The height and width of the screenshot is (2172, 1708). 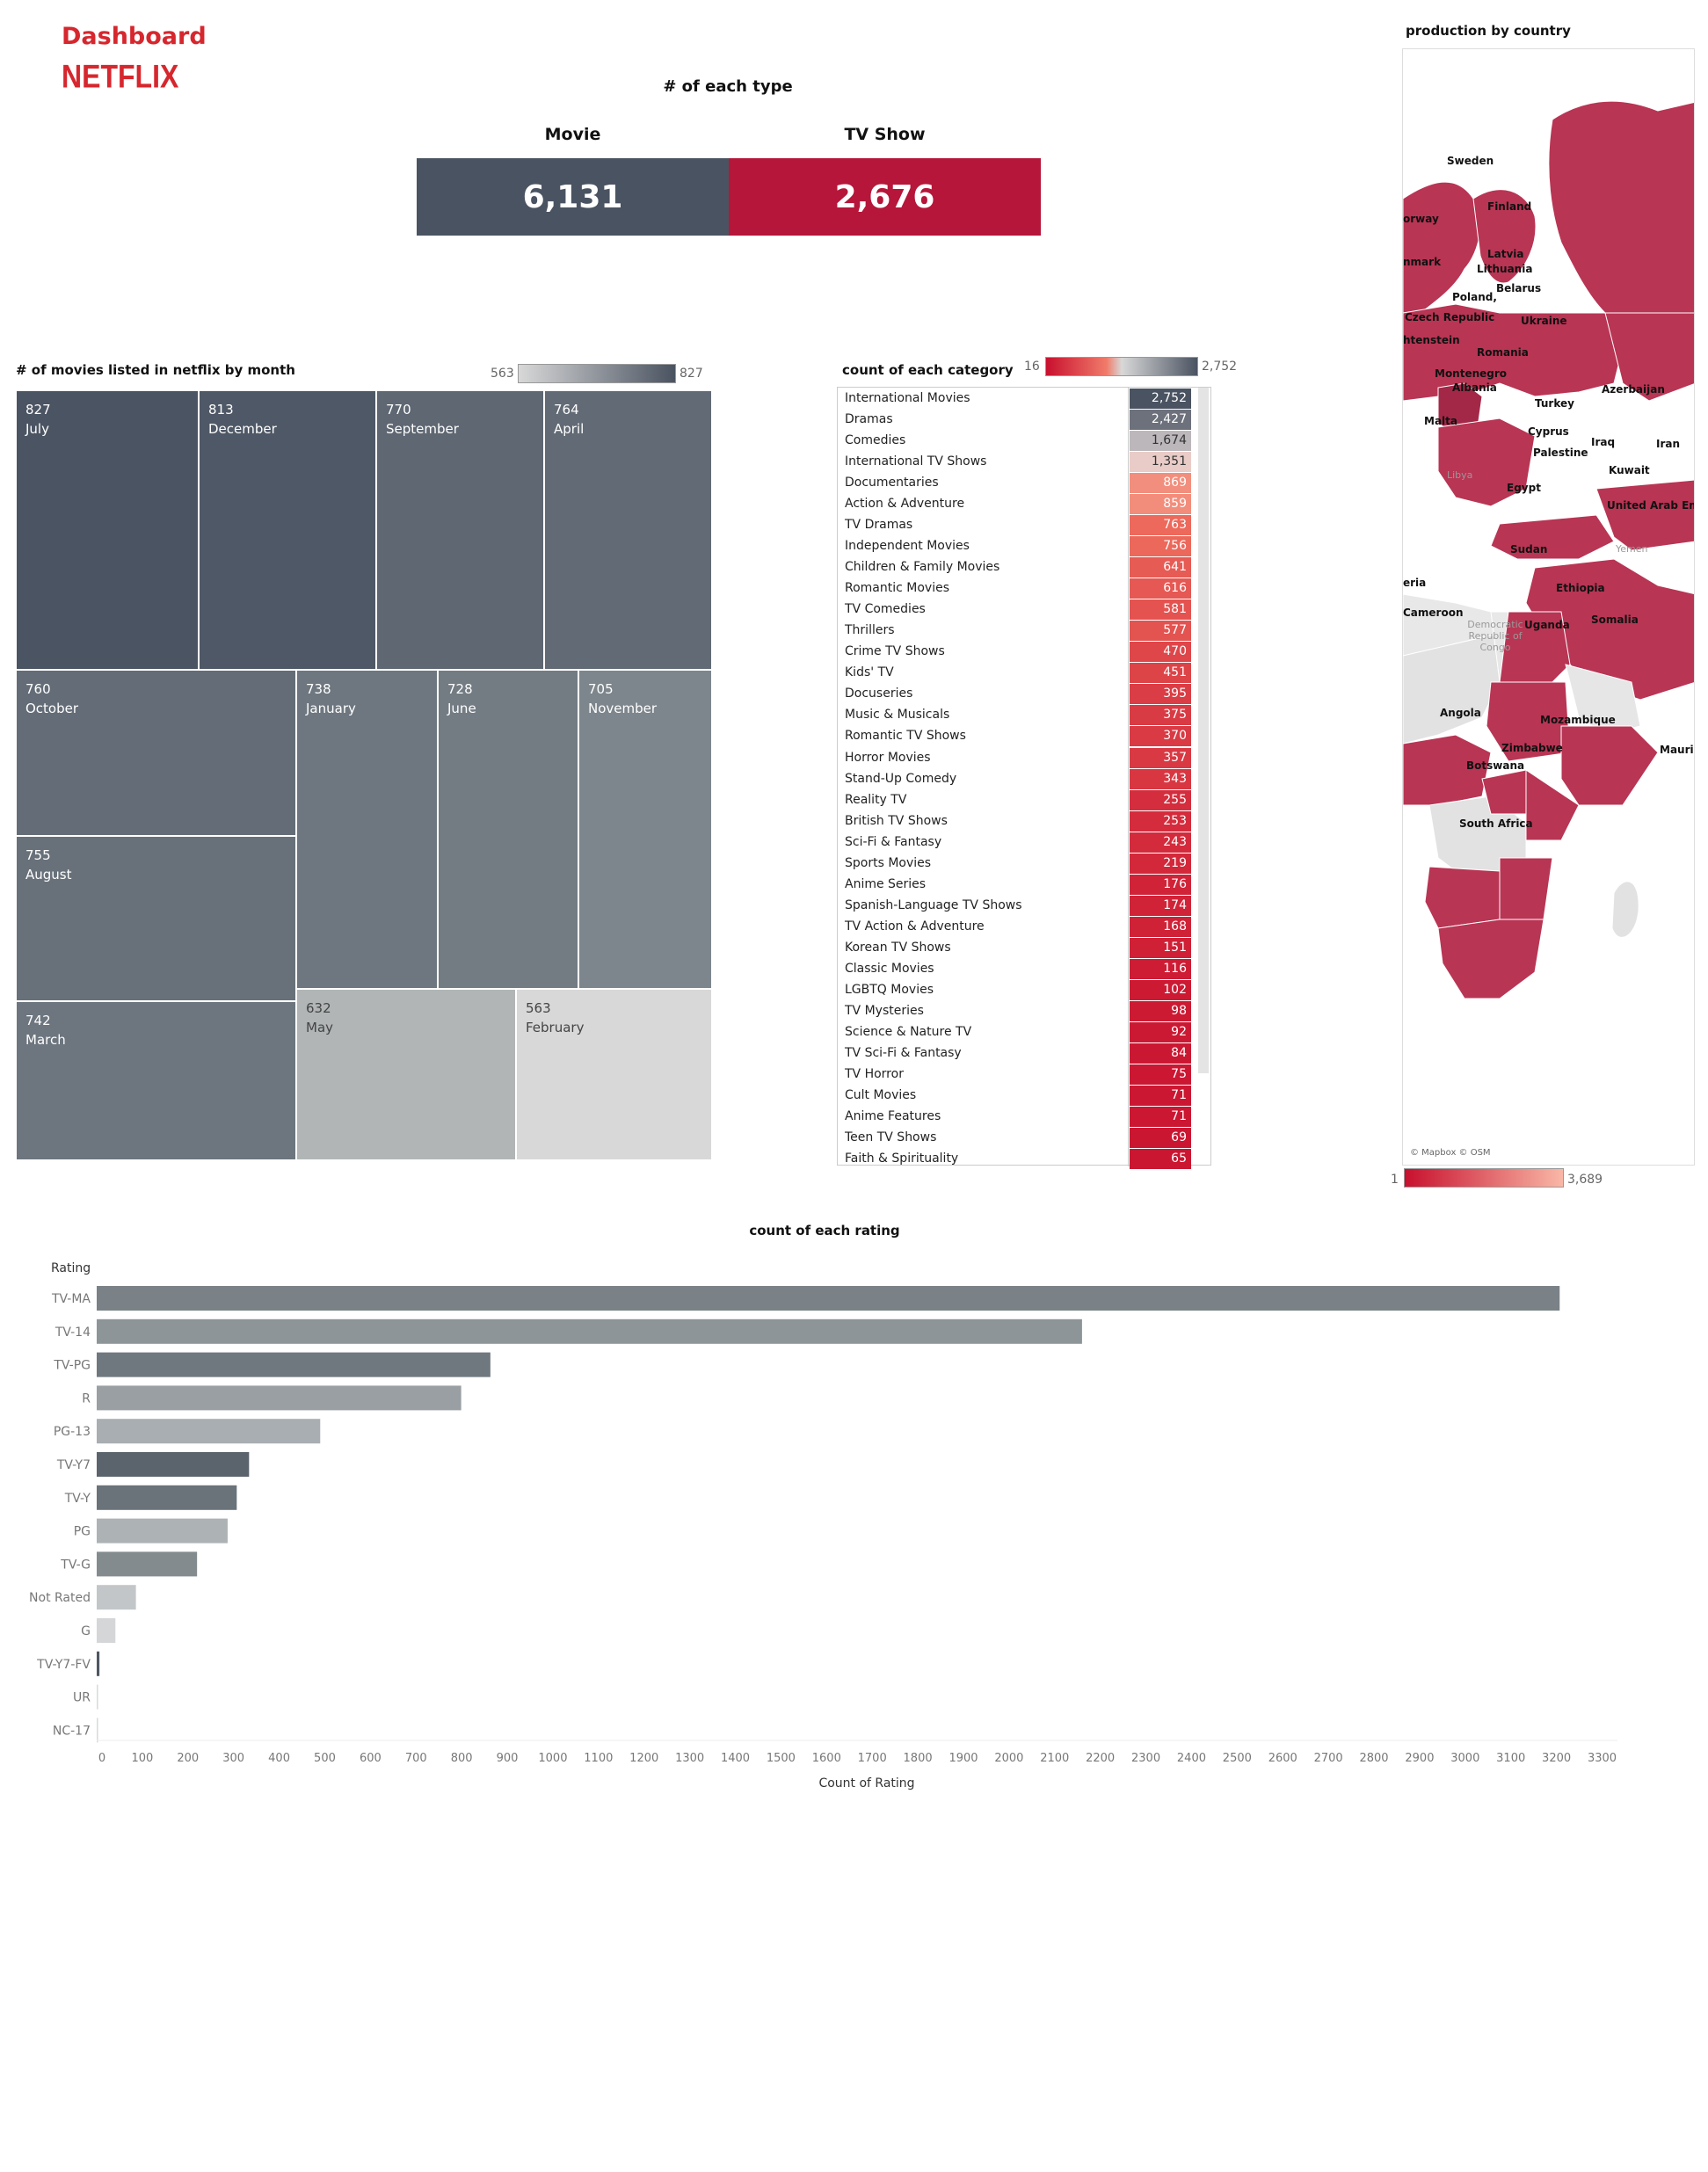 What do you see at coordinates (1025, 948) in the screenshot?
I see `category-row: Korean TV Shows 151` at bounding box center [1025, 948].